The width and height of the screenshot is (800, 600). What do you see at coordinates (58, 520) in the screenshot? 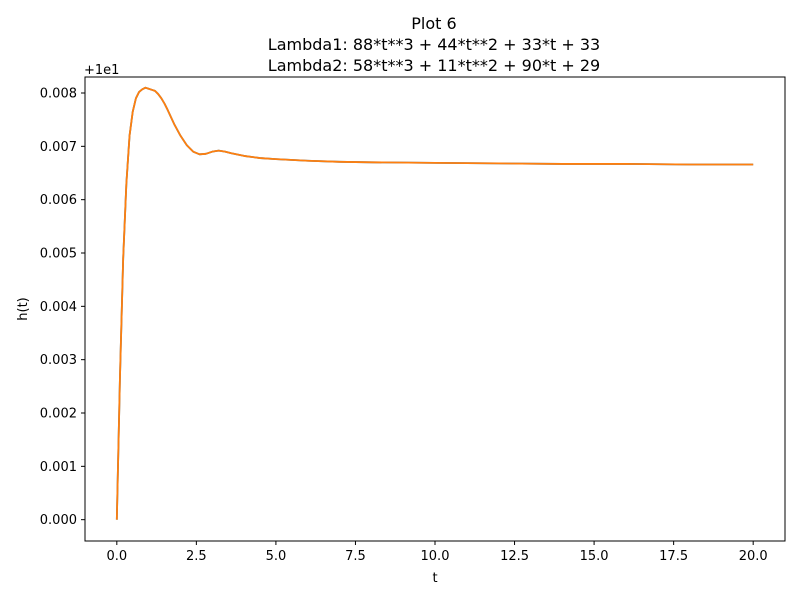
I see `y-tick-label: 0.000` at bounding box center [58, 520].